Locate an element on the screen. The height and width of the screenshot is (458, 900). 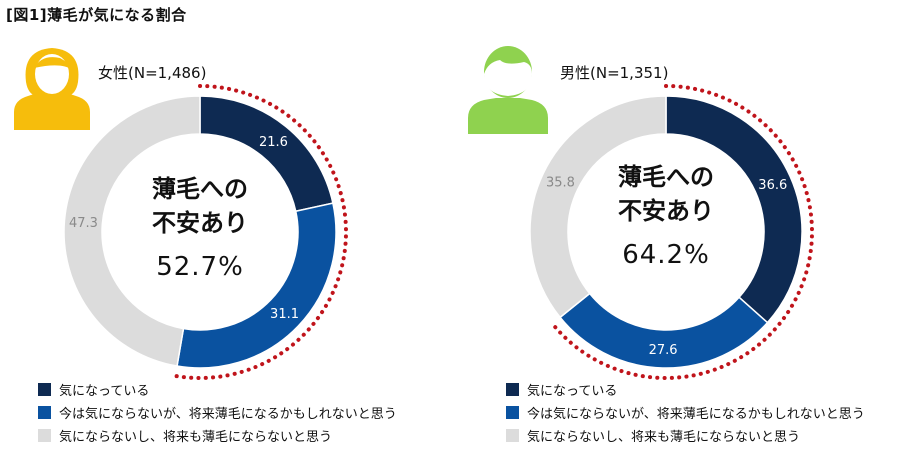
male-chart-title: 男性(N=1,351) is located at coordinates (614, 73).